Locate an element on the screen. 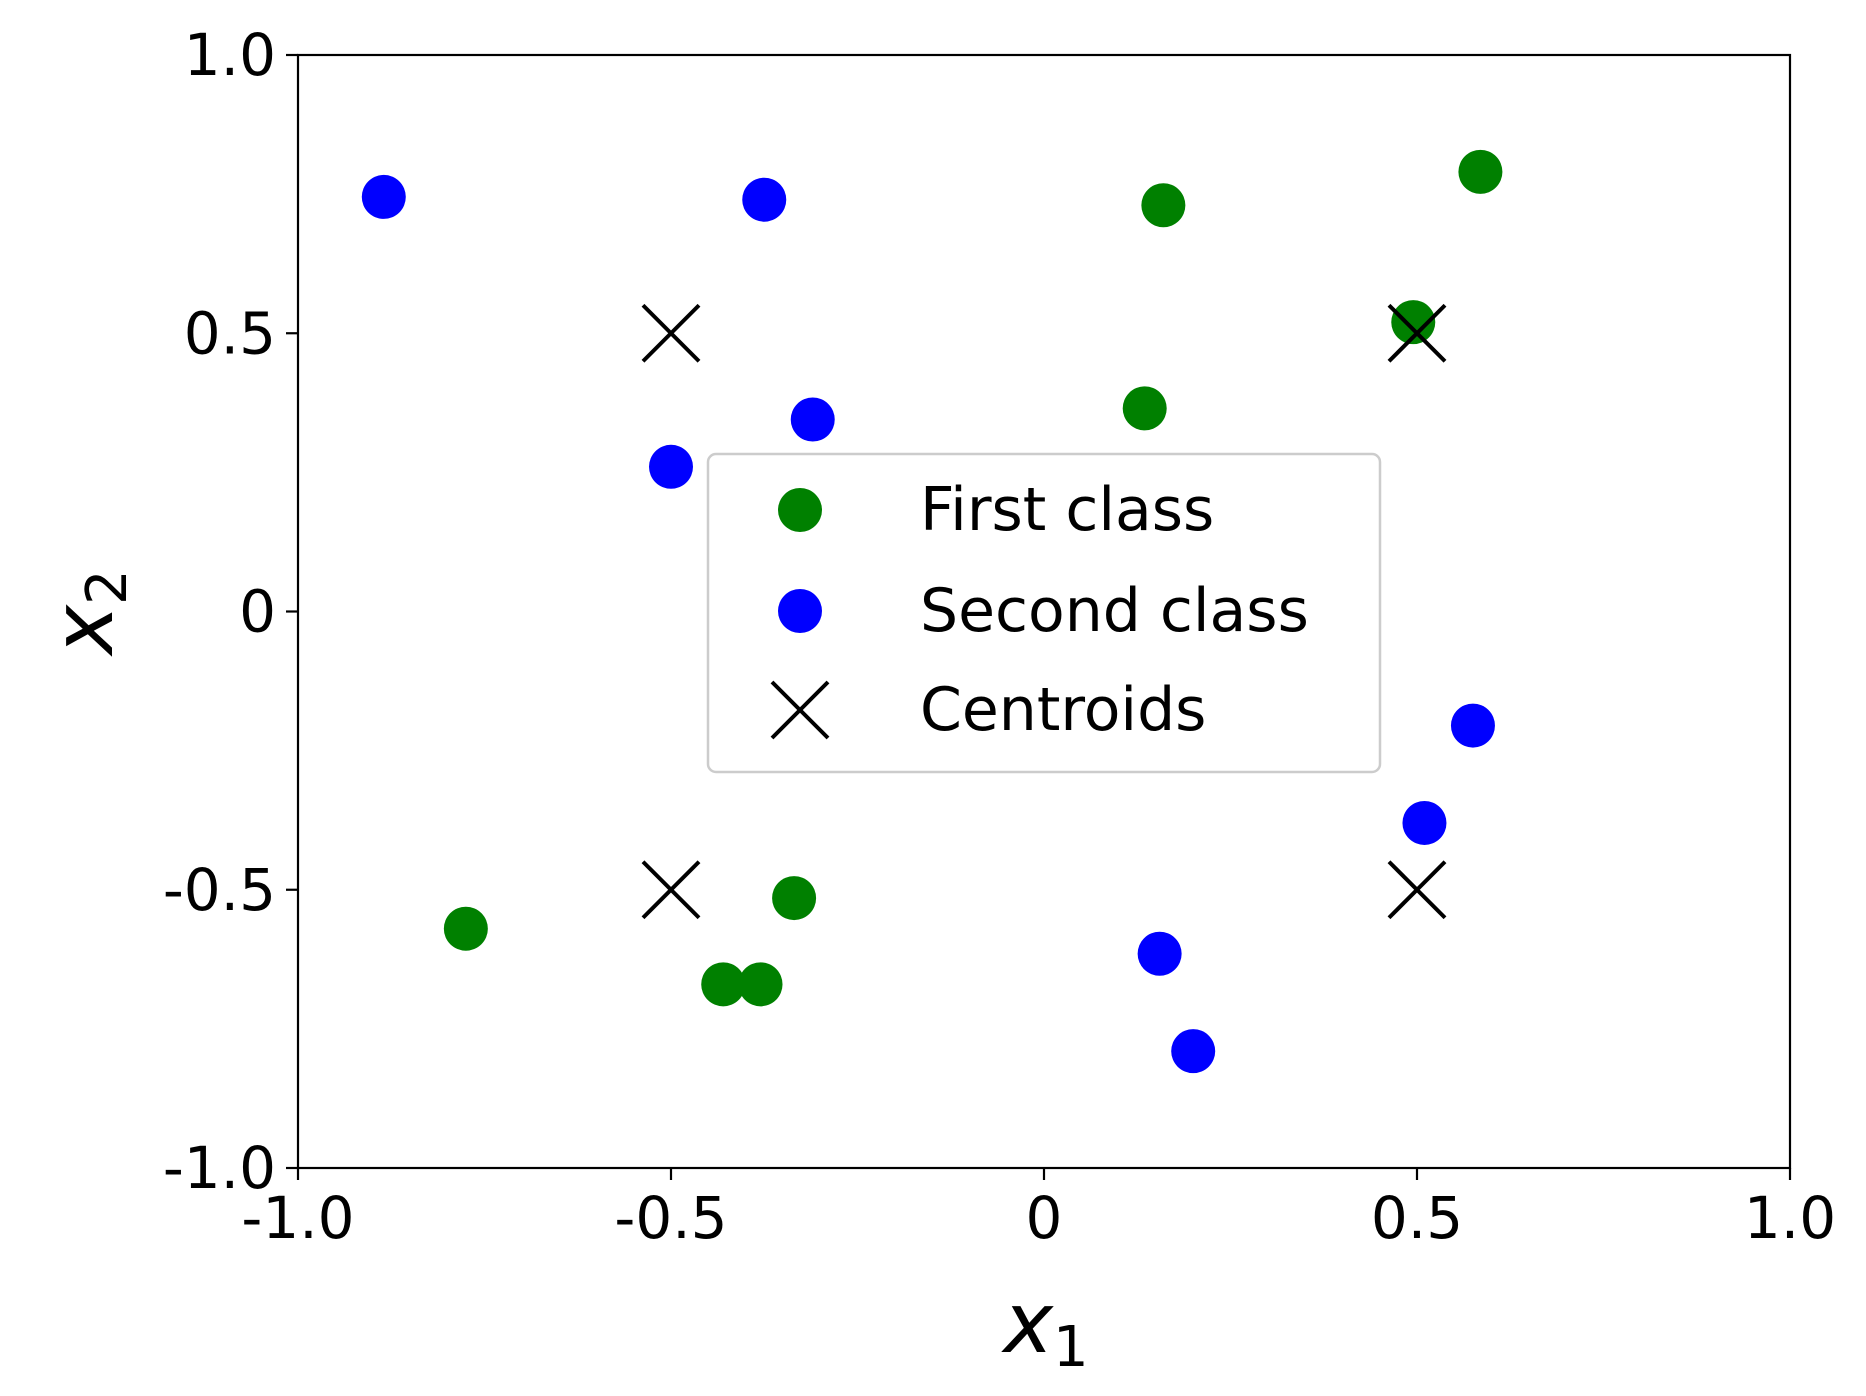 The width and height of the screenshot is (1866, 1396). legend-label-first-class: First class is located at coordinates (1067, 510).